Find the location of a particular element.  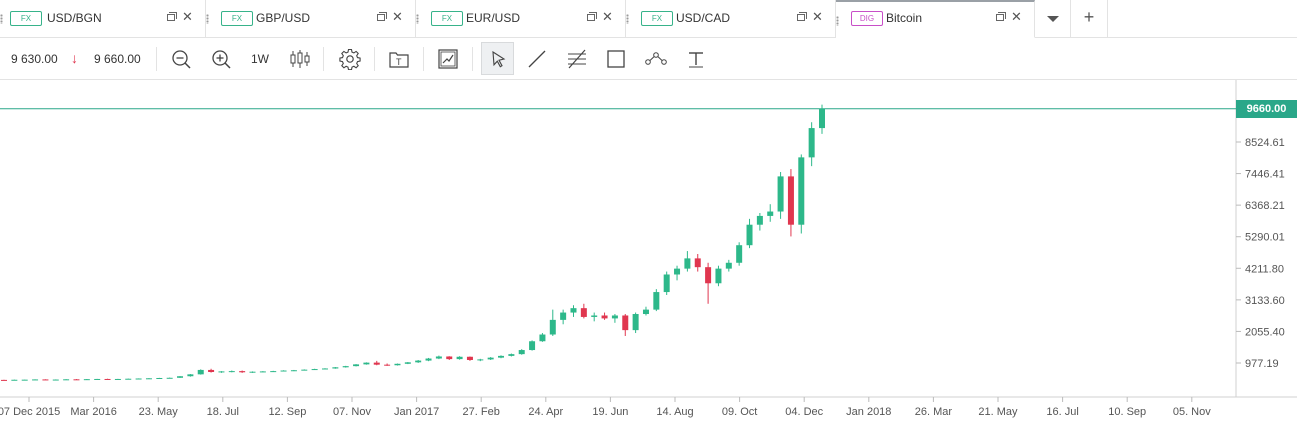

tab-eur-usd: FX EUR/USD ✕ is located at coordinates (521, 18).